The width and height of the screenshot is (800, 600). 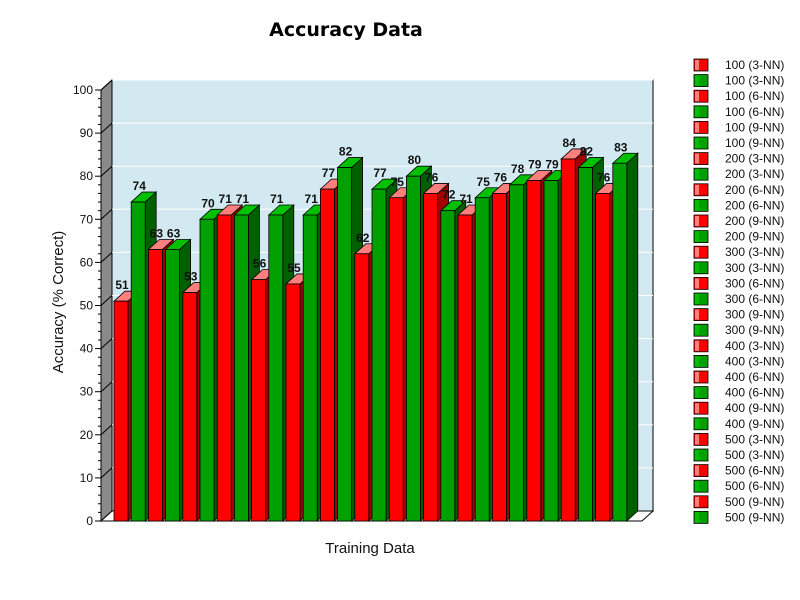 What do you see at coordinates (621, 147) in the screenshot?
I see `data-label: 83` at bounding box center [621, 147].